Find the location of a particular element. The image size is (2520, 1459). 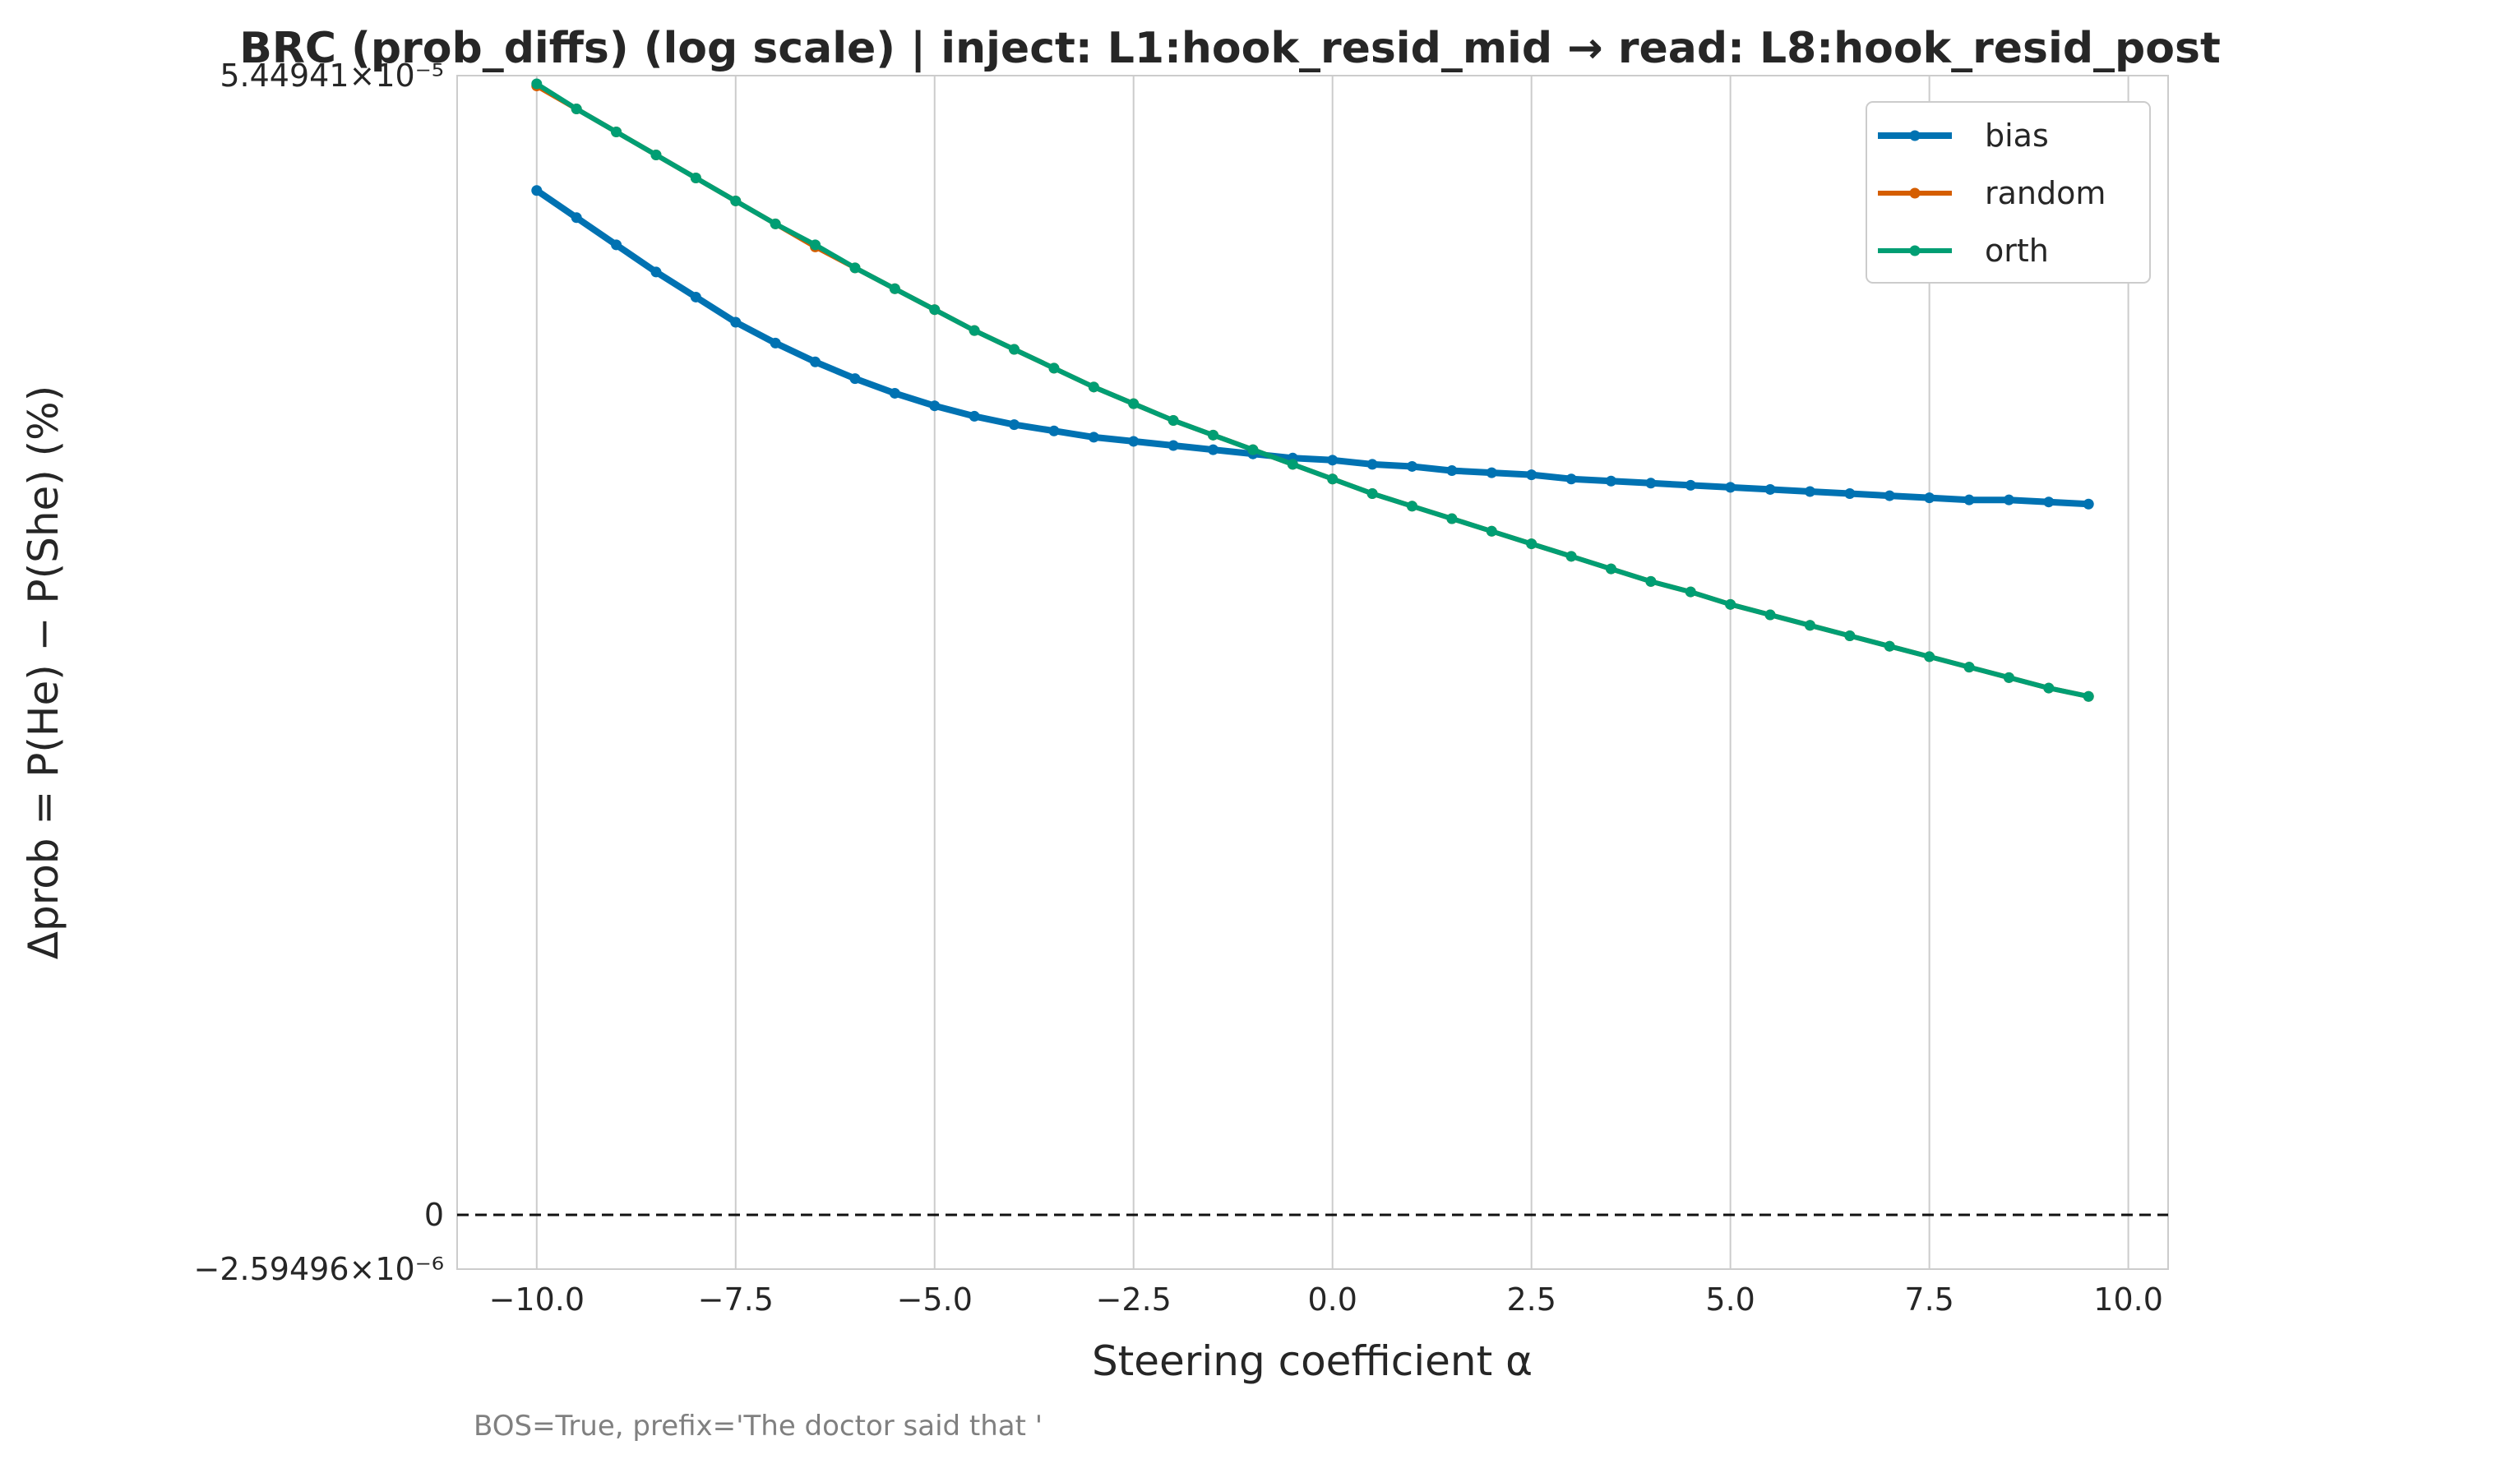

series-bias is located at coordinates (1312, 347).